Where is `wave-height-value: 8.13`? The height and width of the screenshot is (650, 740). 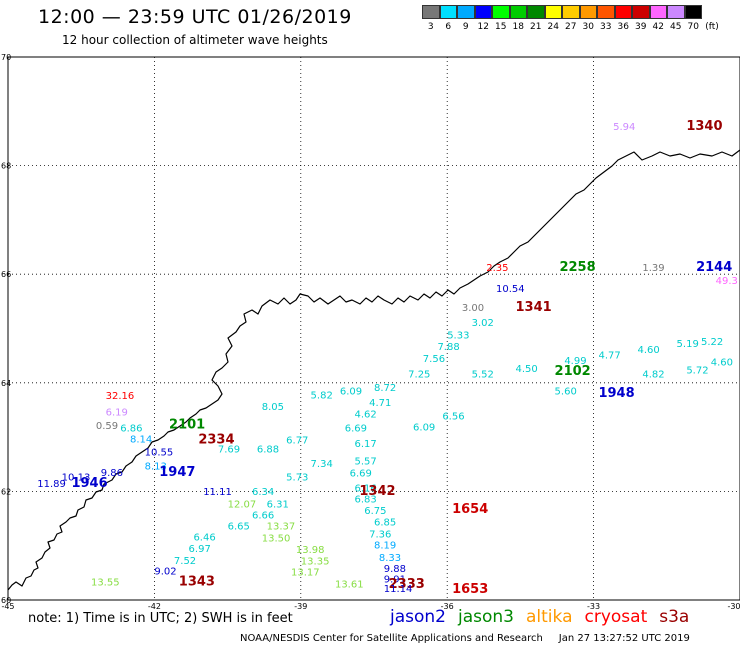
wave-height-value: 8.13 is located at coordinates (156, 467).